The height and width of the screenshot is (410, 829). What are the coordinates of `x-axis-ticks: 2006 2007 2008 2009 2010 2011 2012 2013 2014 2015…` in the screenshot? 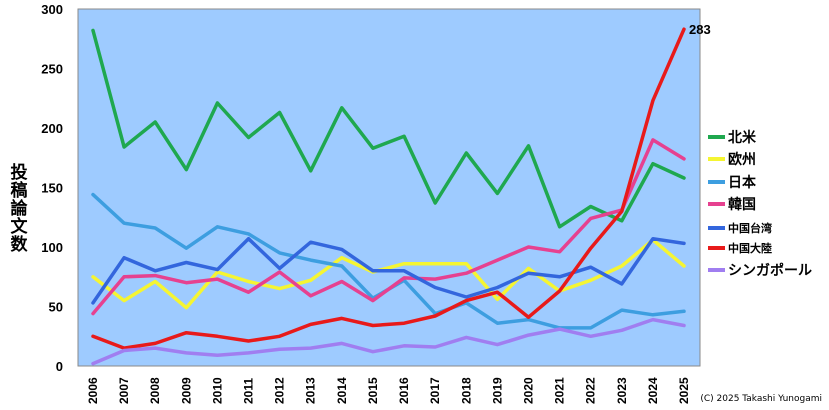 It's located at (388, 390).